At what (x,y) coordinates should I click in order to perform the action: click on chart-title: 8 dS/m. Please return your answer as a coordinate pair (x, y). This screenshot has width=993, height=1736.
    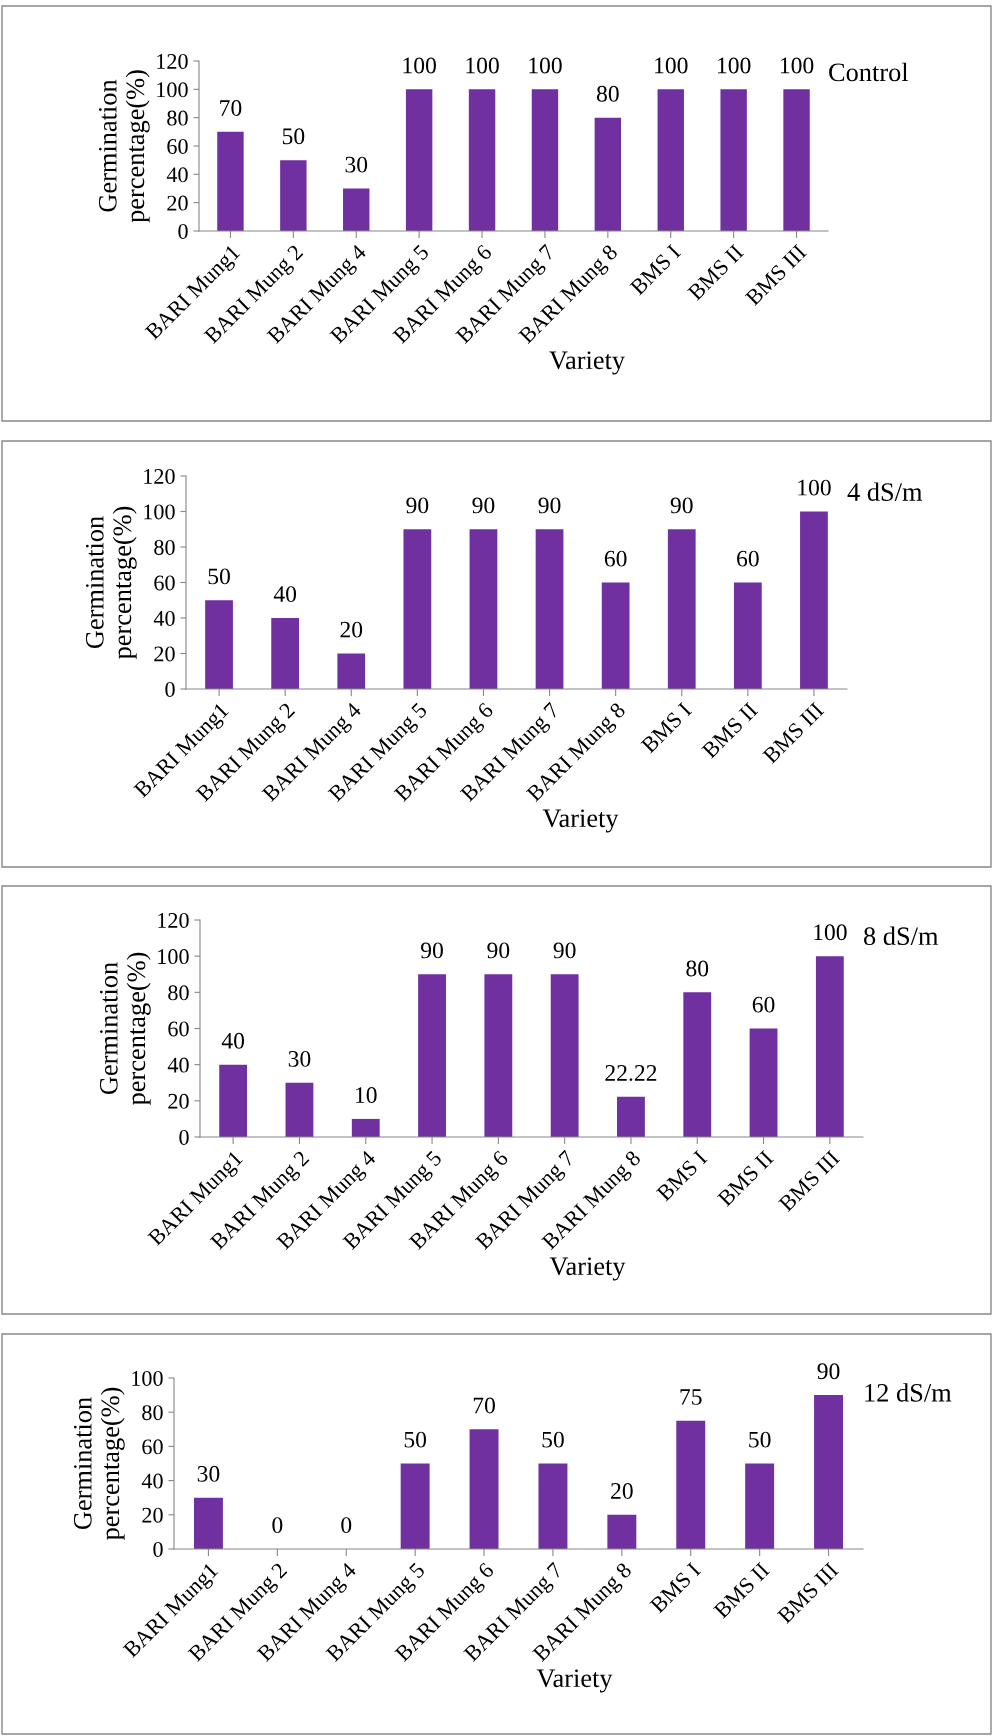
    Looking at the image, I should click on (901, 936).